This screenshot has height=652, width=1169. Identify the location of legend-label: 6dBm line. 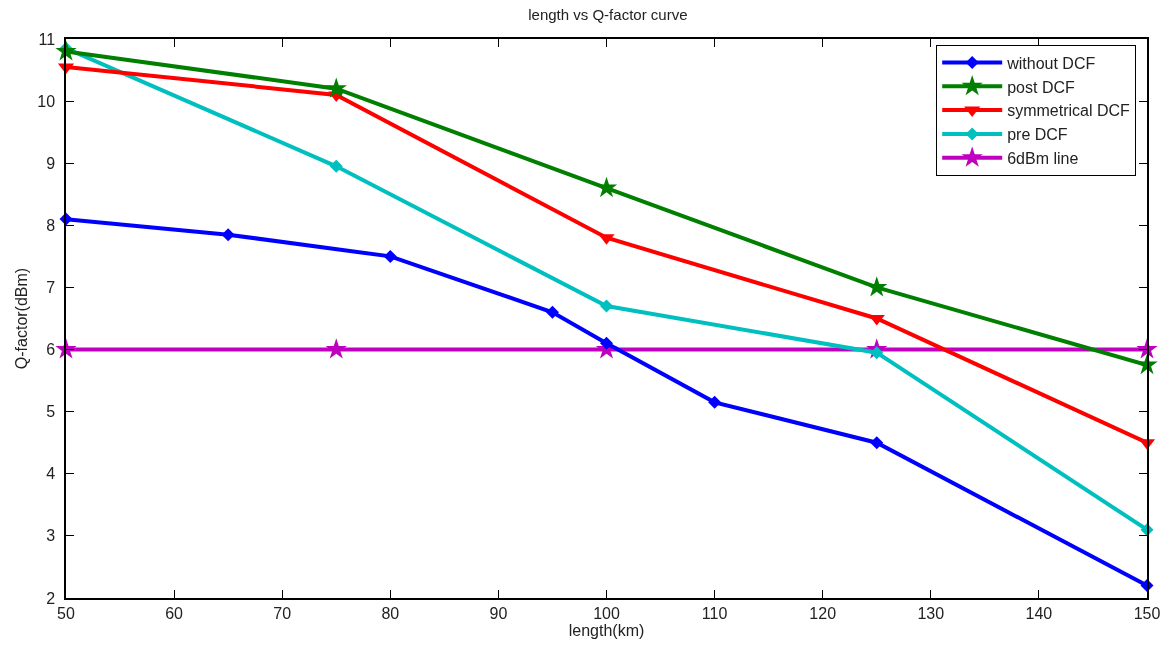
(1043, 158).